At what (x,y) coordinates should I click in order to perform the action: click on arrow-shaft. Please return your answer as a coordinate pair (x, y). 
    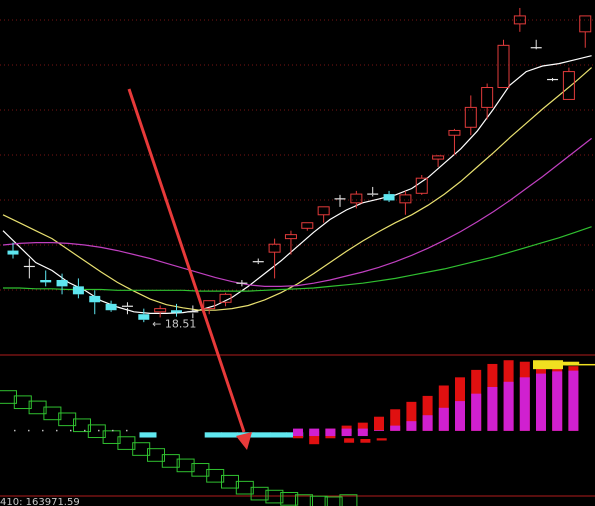
    Looking at the image, I should click on (186, 260).